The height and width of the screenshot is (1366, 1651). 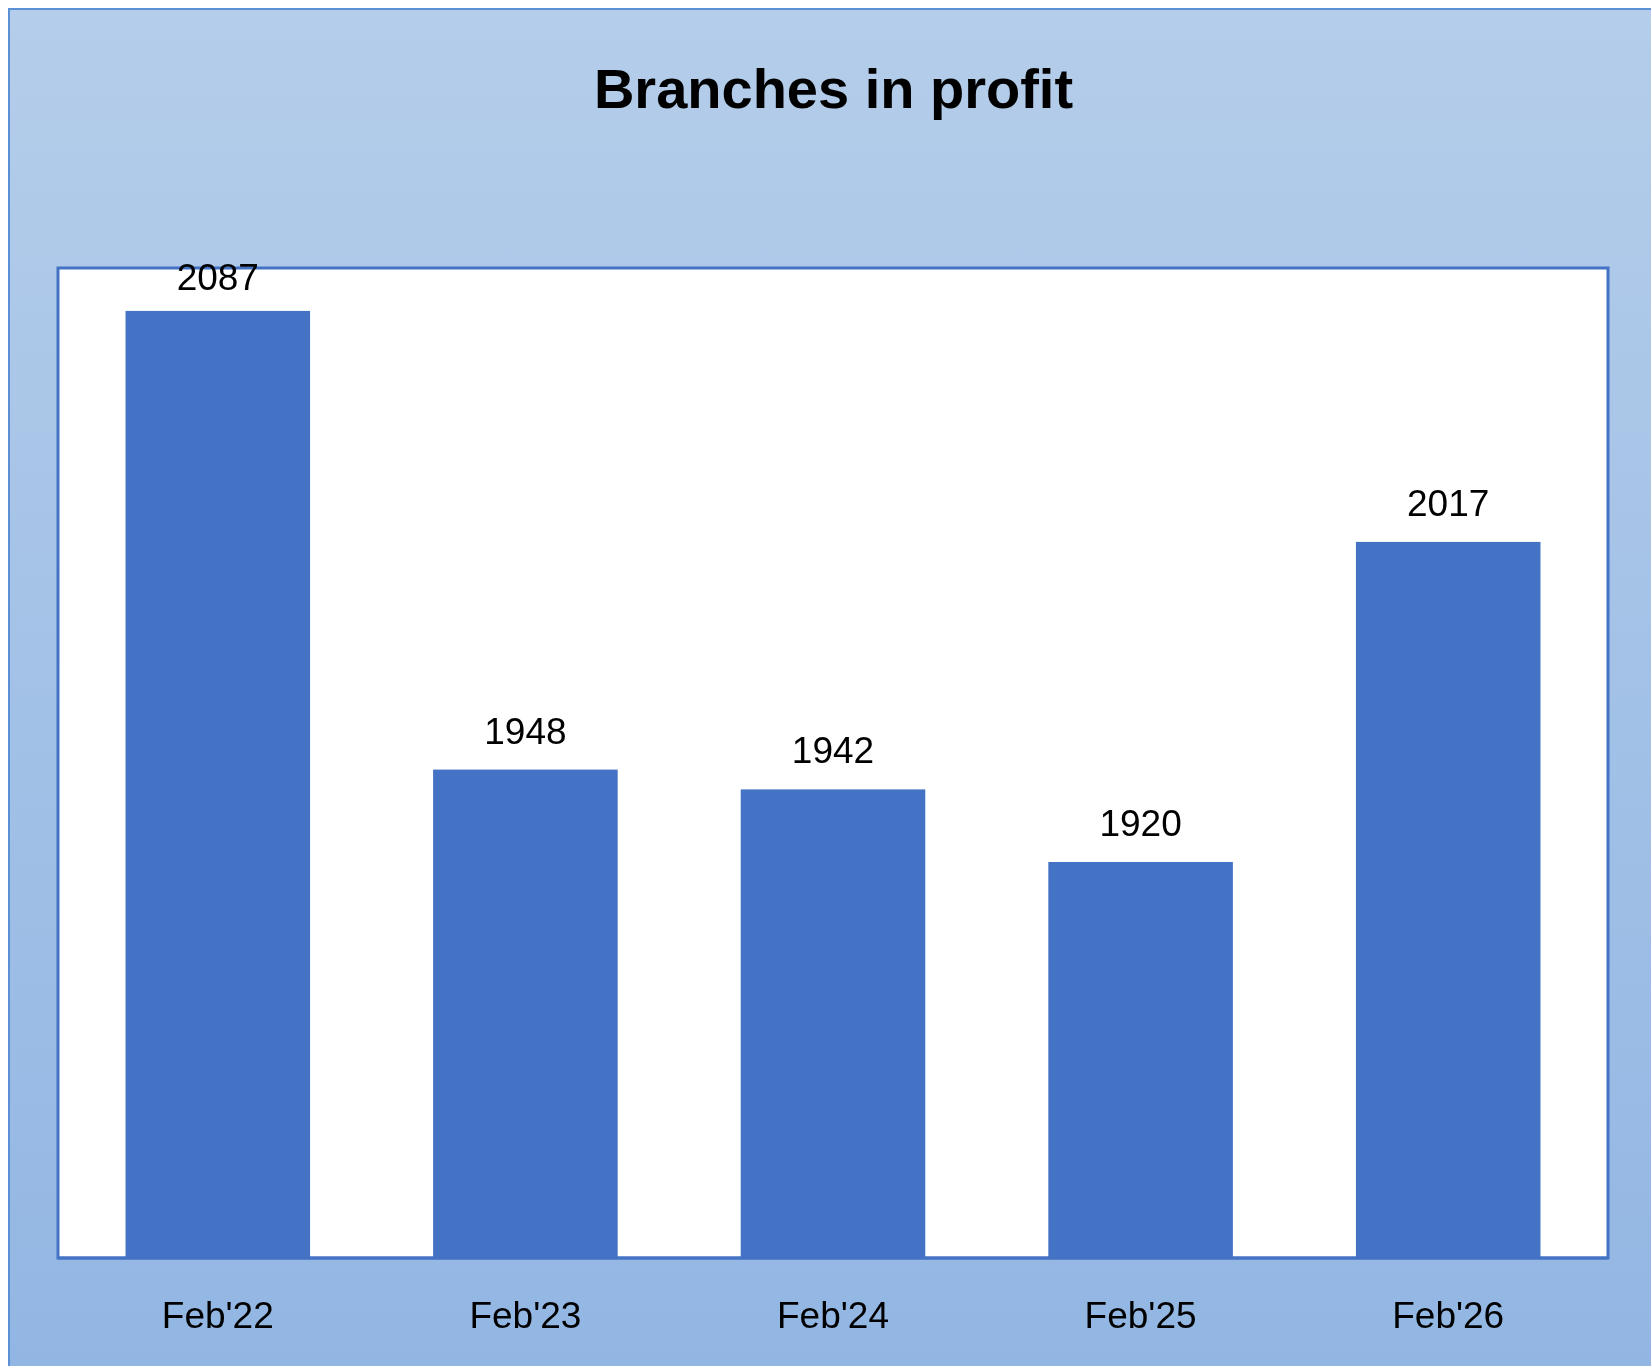 What do you see at coordinates (217, 277) in the screenshot?
I see `data-label: 2087` at bounding box center [217, 277].